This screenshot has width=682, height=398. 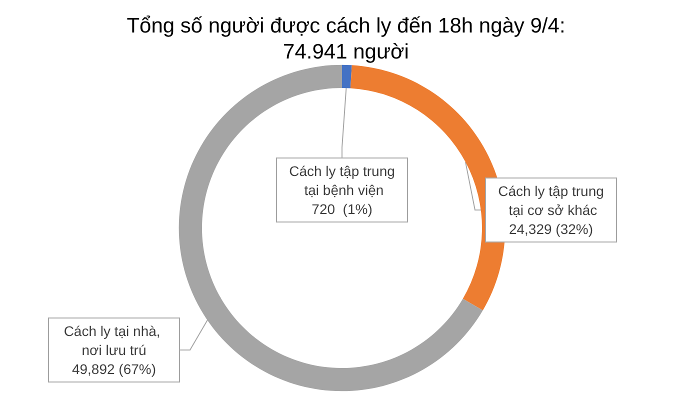 I want to click on data-label: 49,892 (67%), so click(x=114, y=369).